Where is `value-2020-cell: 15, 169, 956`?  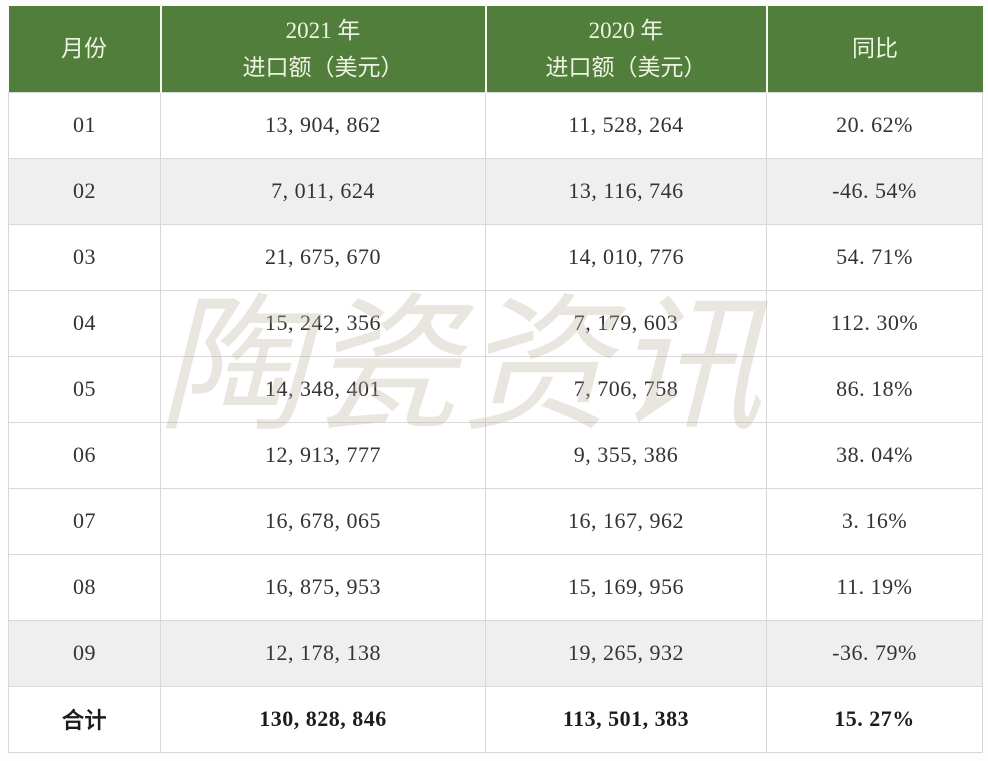 value-2020-cell: 15, 169, 956 is located at coordinates (626, 587).